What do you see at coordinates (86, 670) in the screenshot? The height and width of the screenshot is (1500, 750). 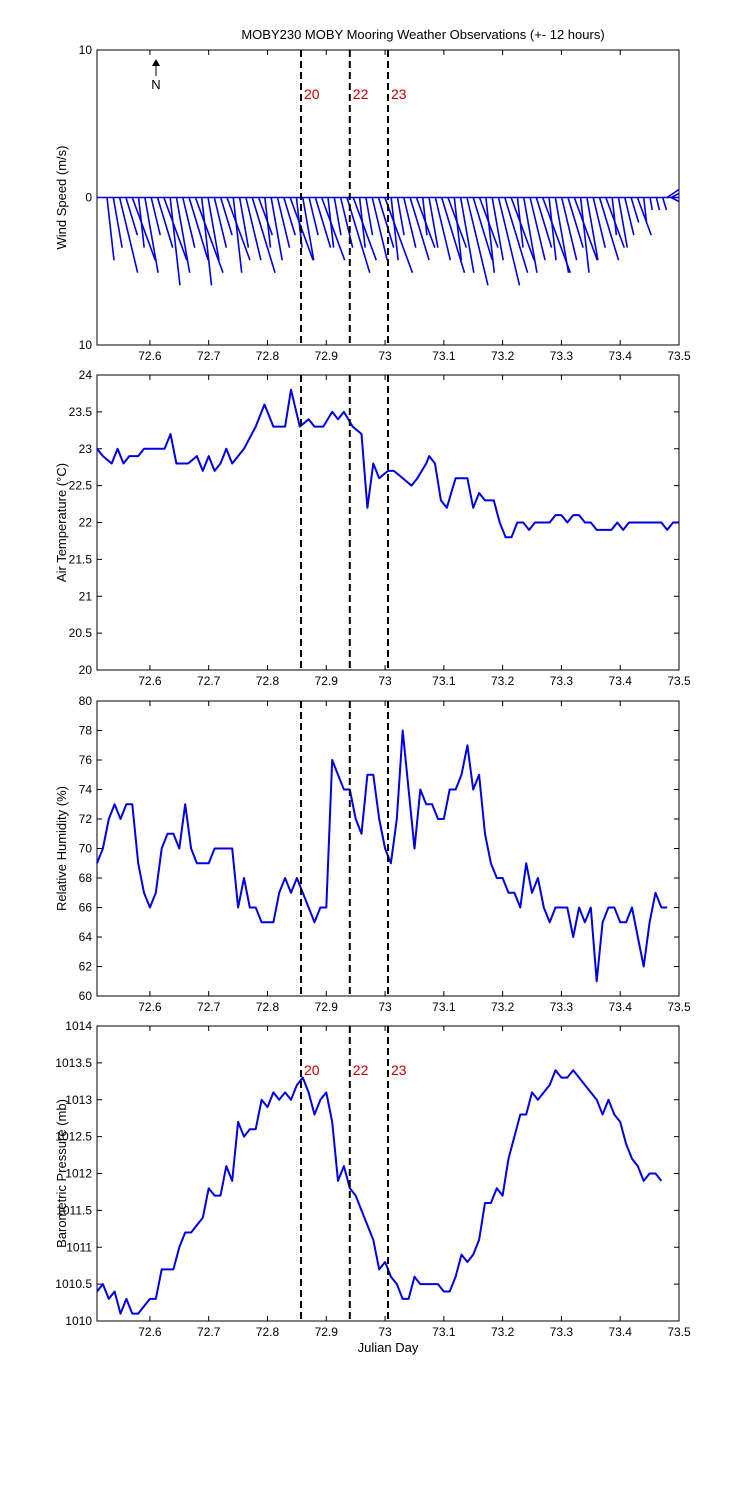 I see `y-tick-label: 20` at bounding box center [86, 670].